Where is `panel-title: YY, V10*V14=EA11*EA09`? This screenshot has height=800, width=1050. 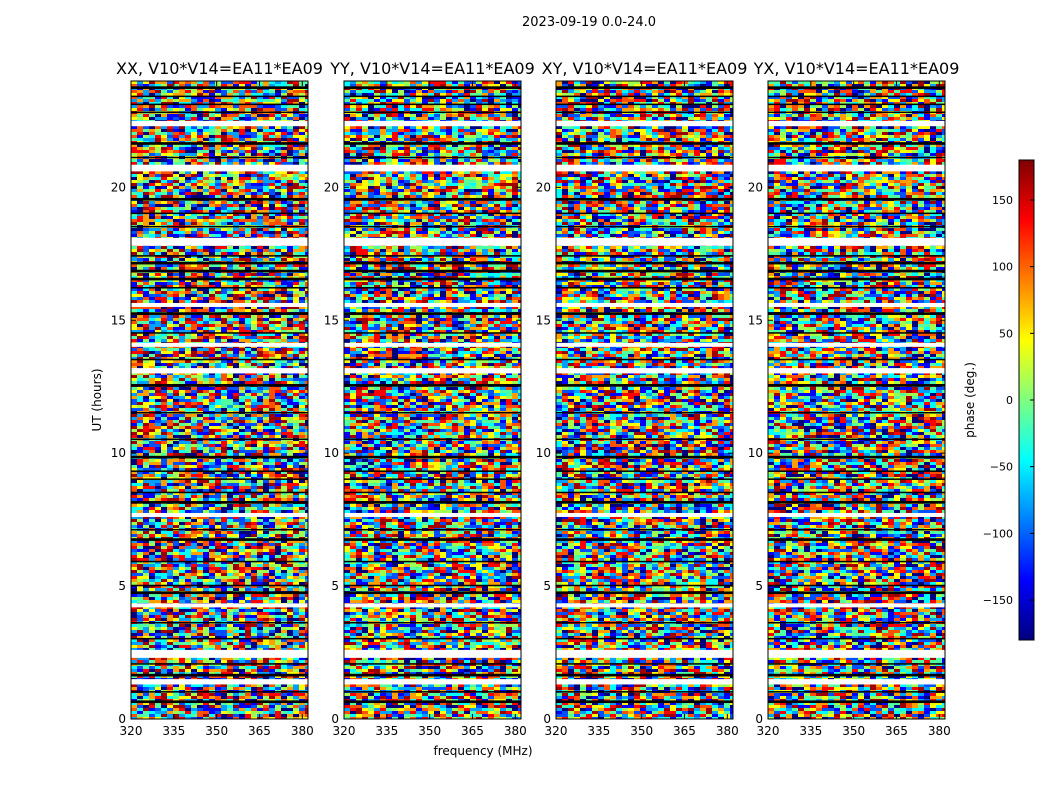
panel-title: YY, V10*V14=EA11*EA09 is located at coordinates (432, 68).